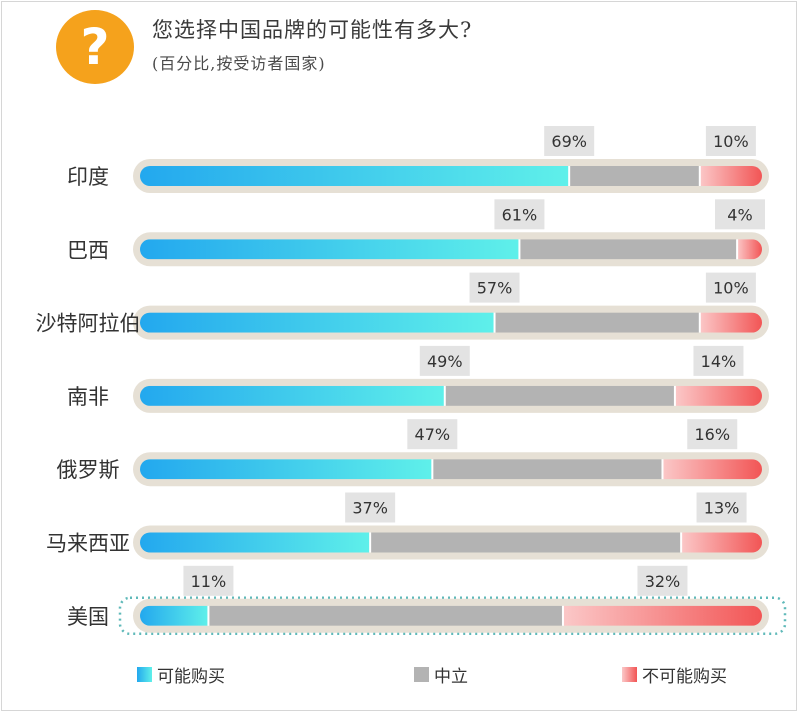 Image resolution: width=800 pixels, height=714 pixels. I want to click on bar-row: 马来西亚 37% 13%, so click(407, 526).